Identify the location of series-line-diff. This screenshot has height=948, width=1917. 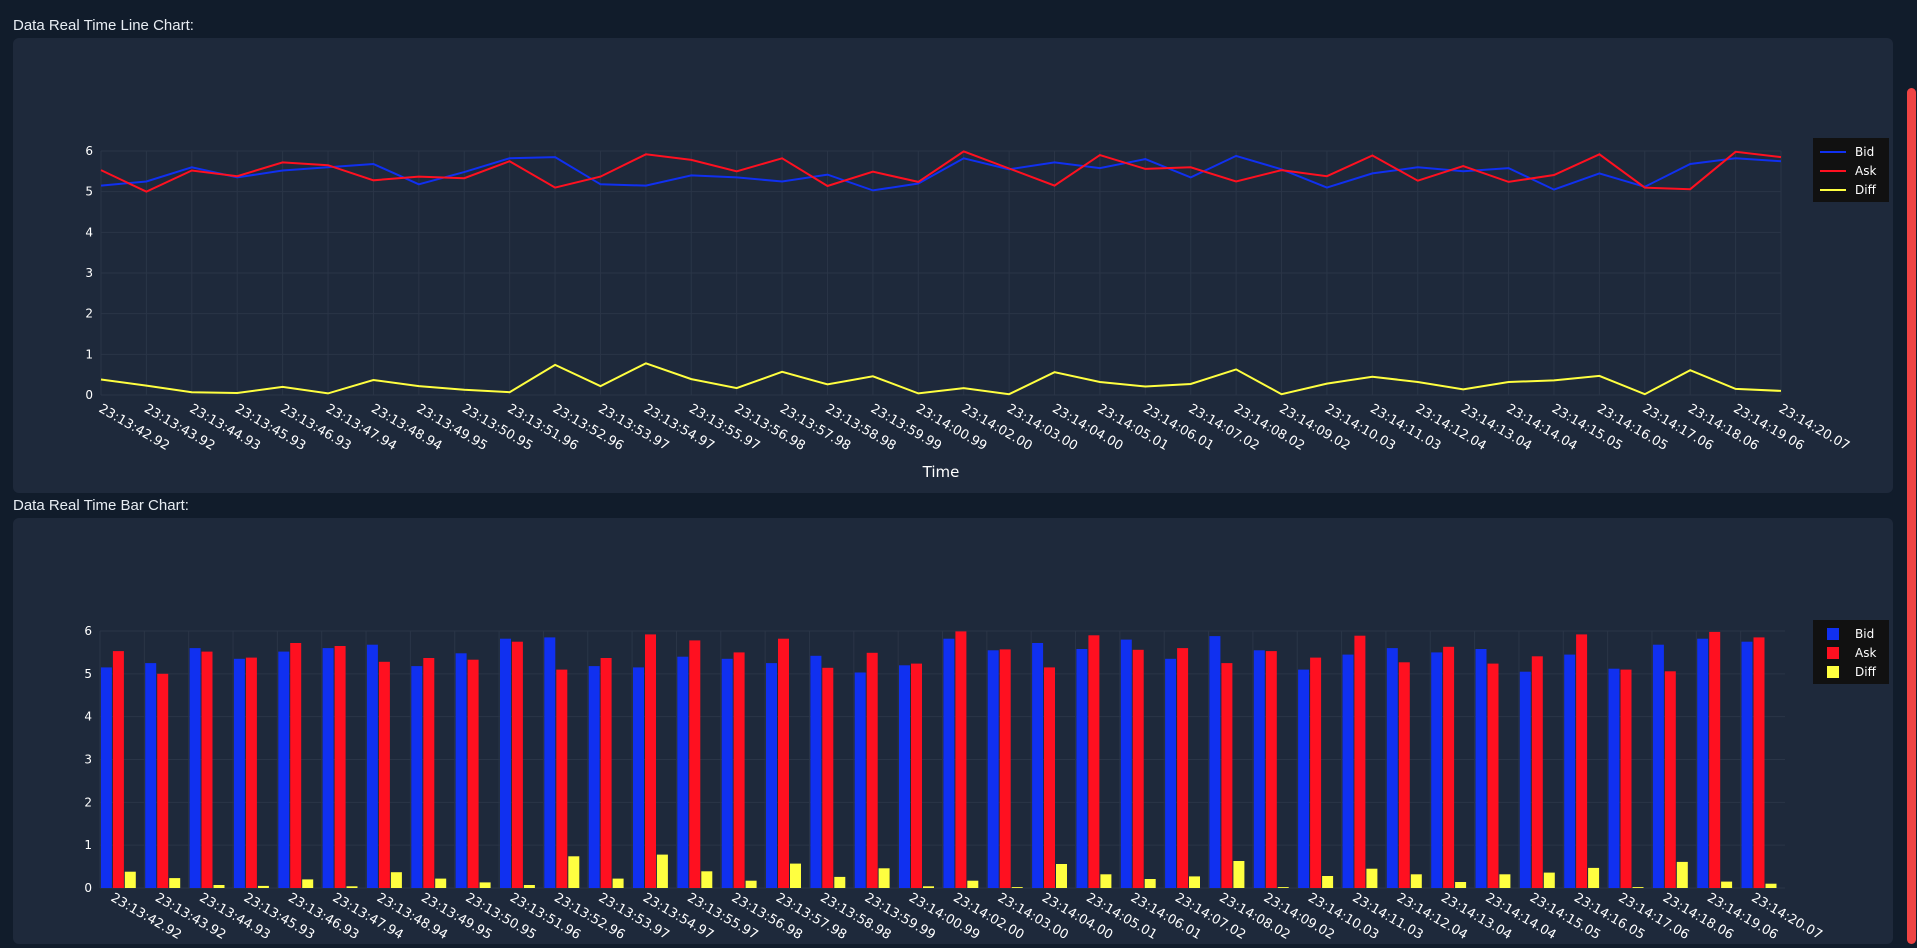
(941, 379).